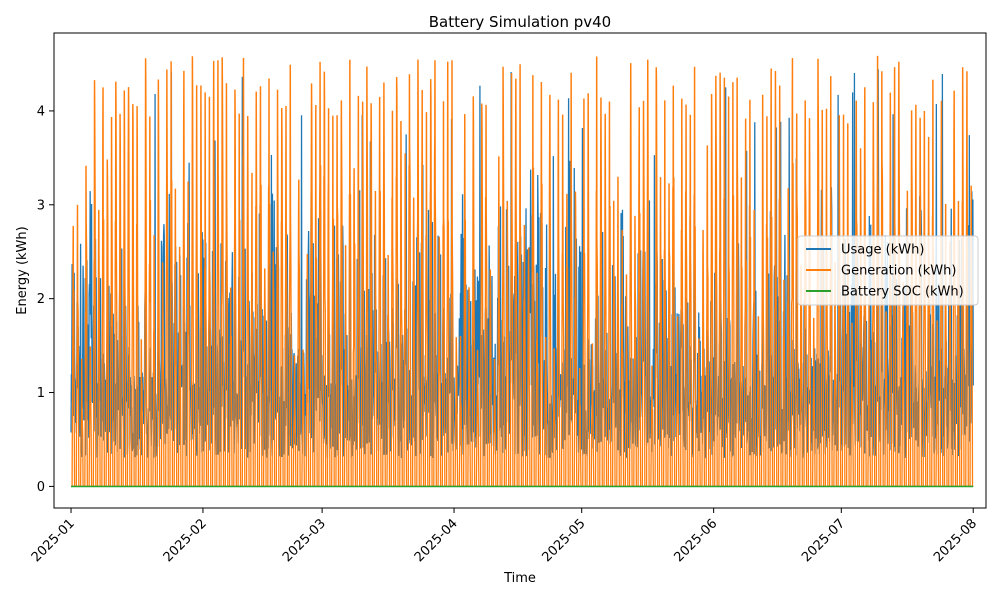 The image size is (1000, 600). I want to click on x-tick-label: 2025-08, so click(955, 540).